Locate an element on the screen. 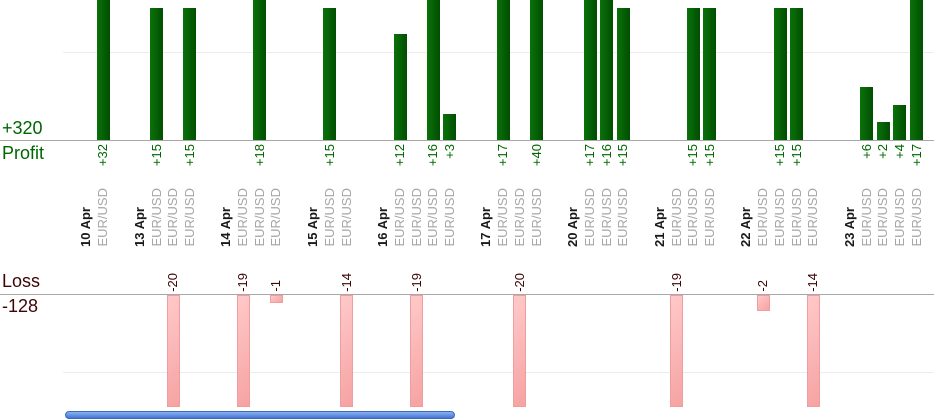 Image resolution: width=934 pixels, height=420 pixels. date-label-text: 14 Apr is located at coordinates (226, 227).